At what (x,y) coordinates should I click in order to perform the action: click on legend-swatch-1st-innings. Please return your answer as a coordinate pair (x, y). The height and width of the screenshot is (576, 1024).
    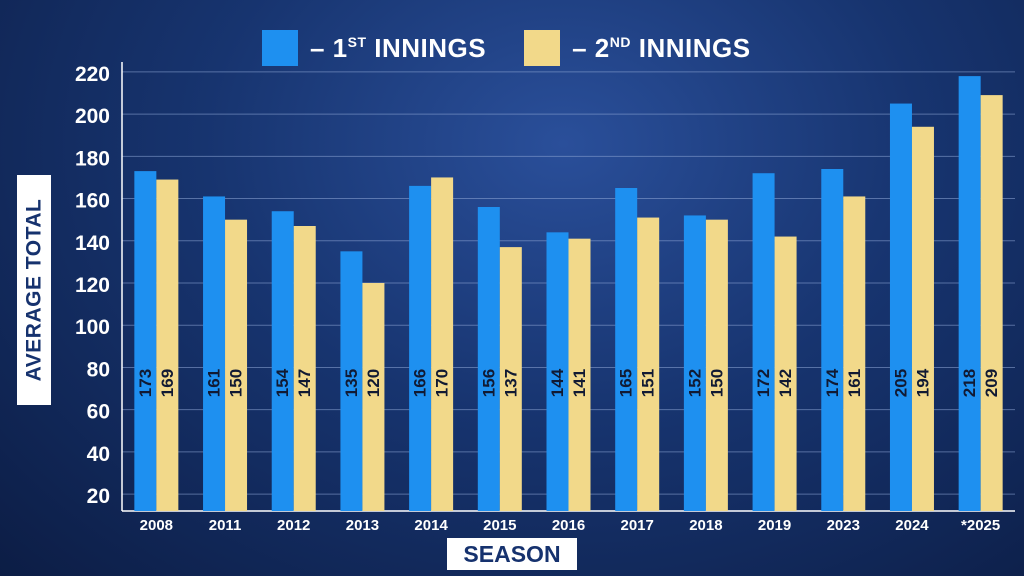
    Looking at the image, I should click on (280, 48).